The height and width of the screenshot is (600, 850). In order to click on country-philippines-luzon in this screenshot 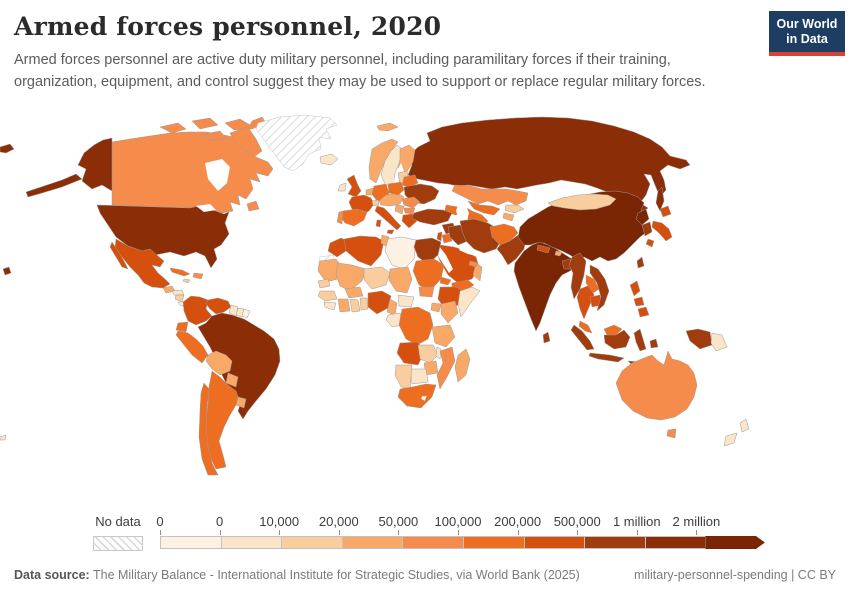, I will do `click(635, 288)`.